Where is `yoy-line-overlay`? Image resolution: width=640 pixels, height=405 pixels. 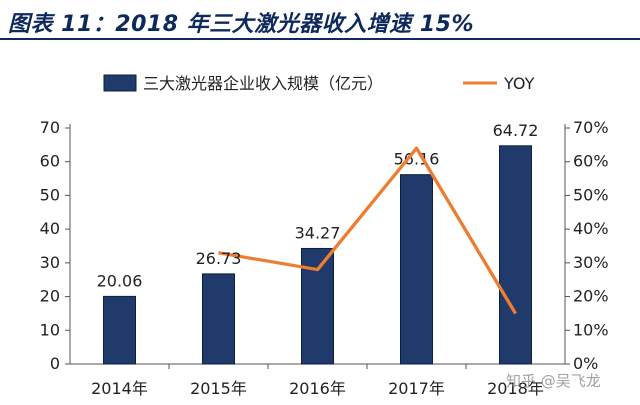
yoy-line-overlay is located at coordinates (416, 230).